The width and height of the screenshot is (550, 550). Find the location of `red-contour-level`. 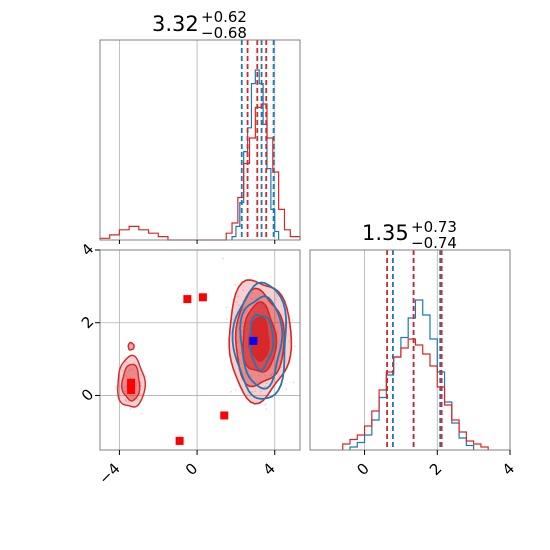

red-contour-level is located at coordinates (258, 339).